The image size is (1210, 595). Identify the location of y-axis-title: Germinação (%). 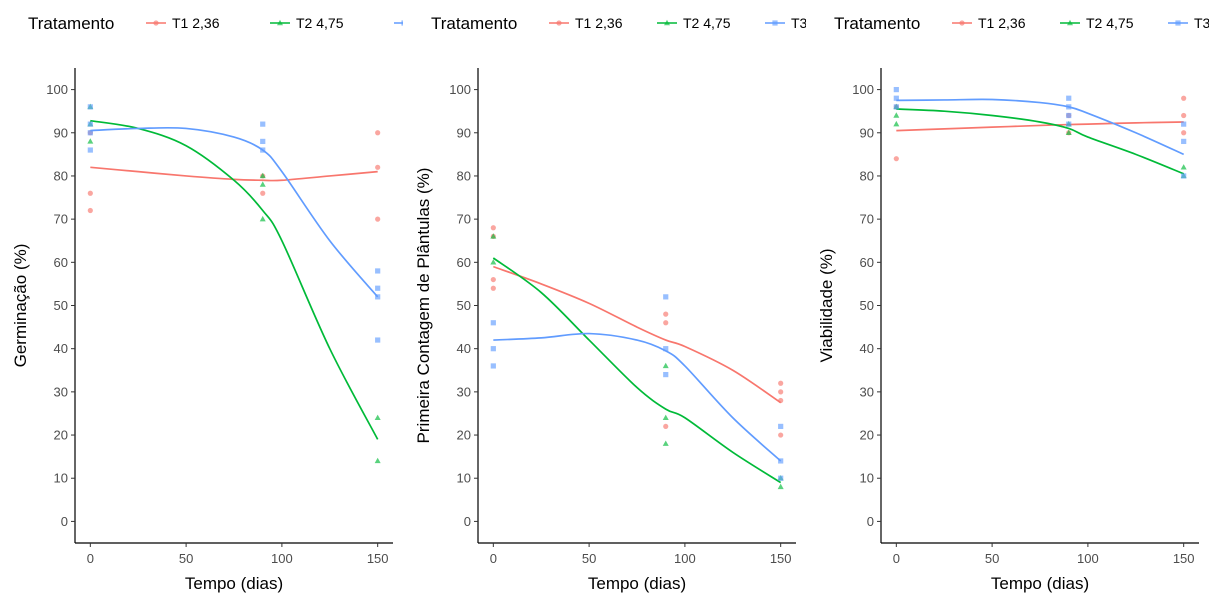
(20, 306).